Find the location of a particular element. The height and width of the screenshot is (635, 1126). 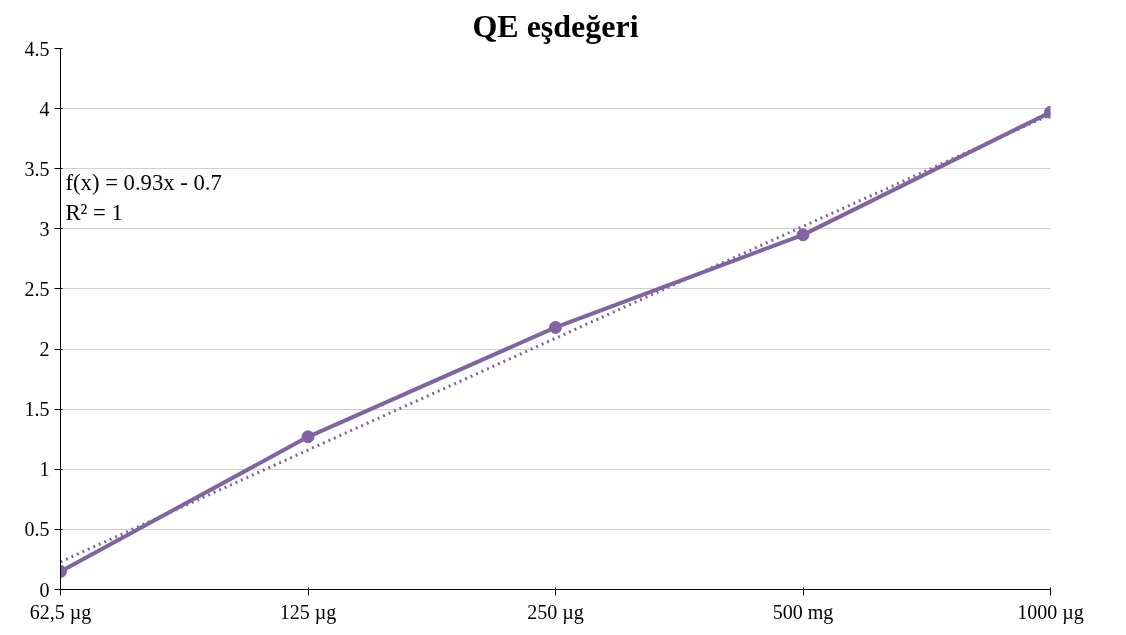

x-tick-label: 125 µg is located at coordinates (308, 612).